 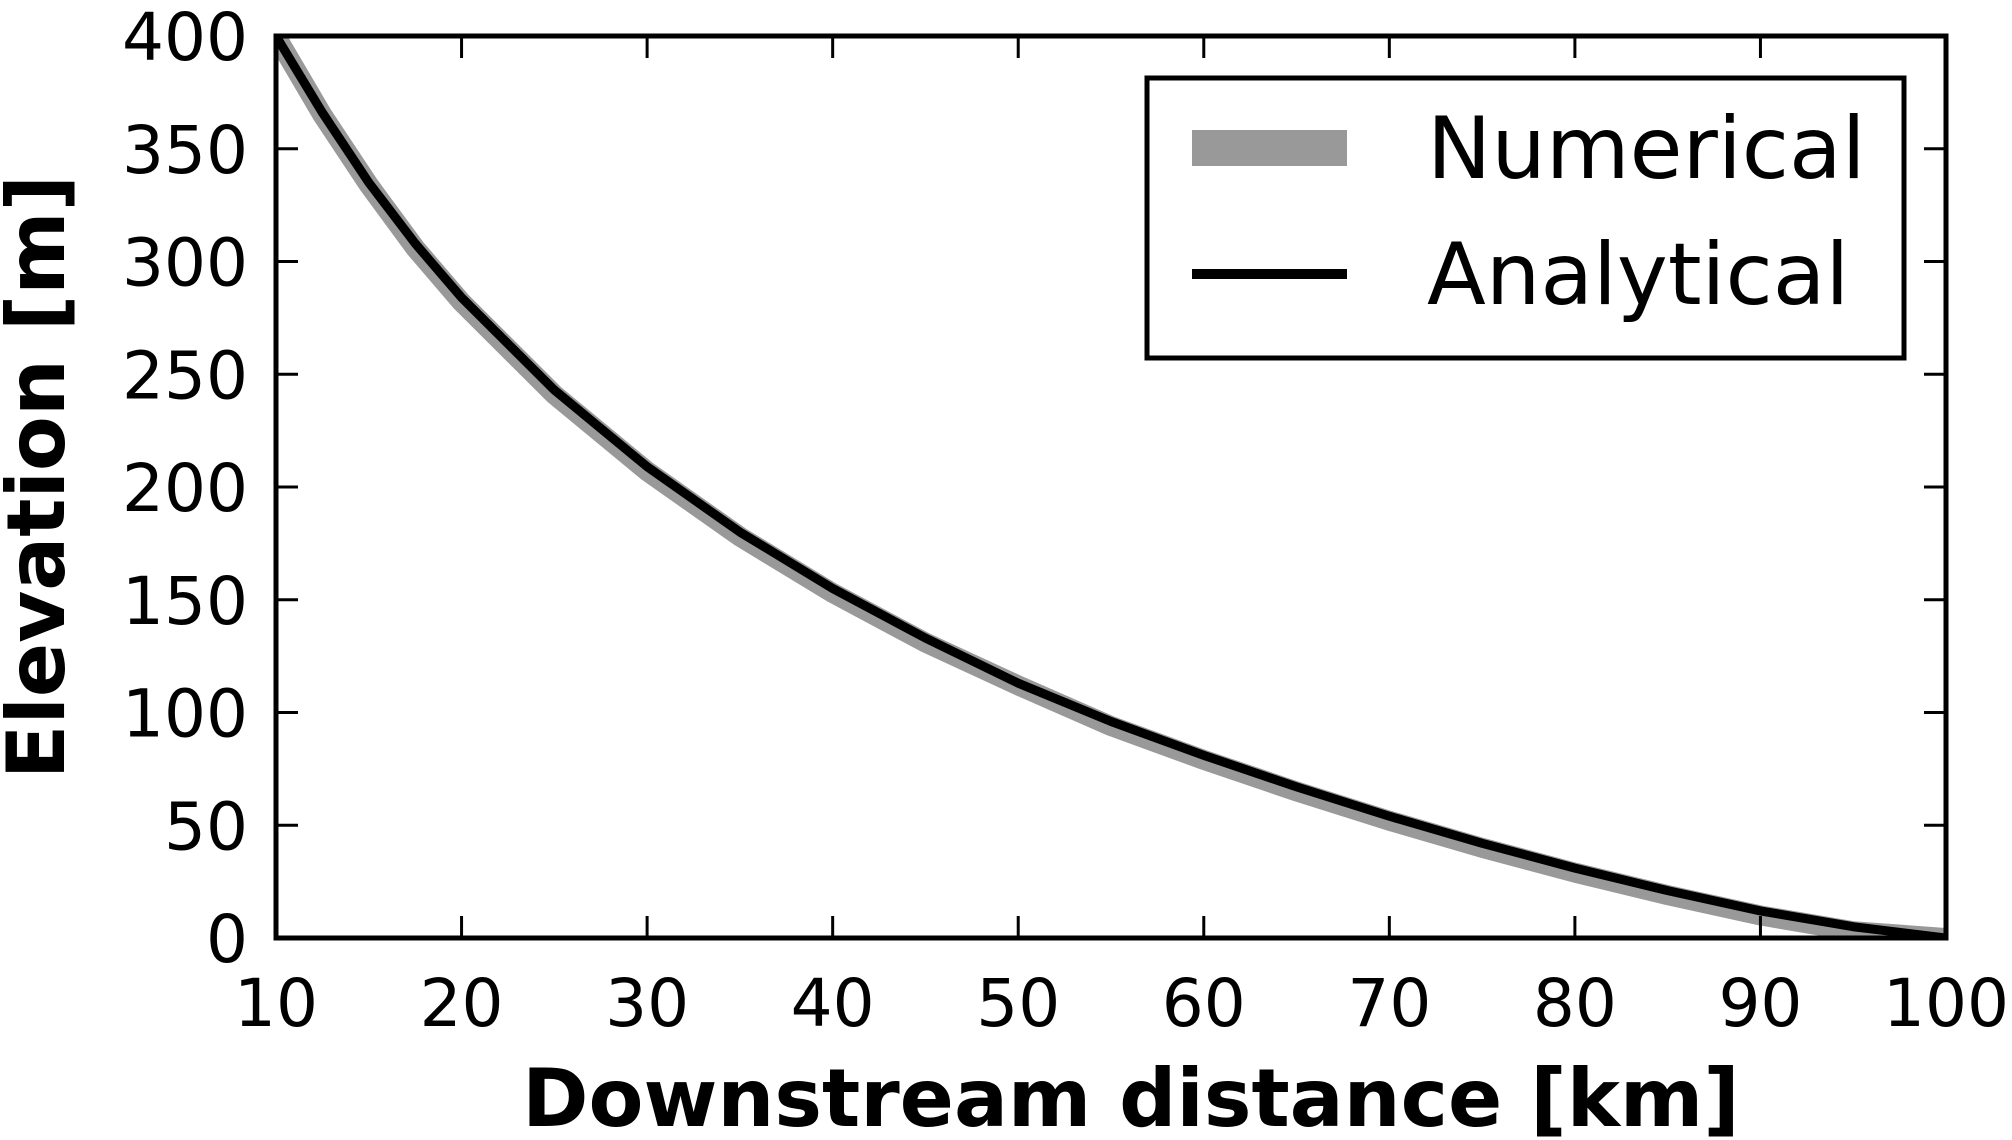 I want to click on y-tick-label: 150, so click(x=185, y=601).